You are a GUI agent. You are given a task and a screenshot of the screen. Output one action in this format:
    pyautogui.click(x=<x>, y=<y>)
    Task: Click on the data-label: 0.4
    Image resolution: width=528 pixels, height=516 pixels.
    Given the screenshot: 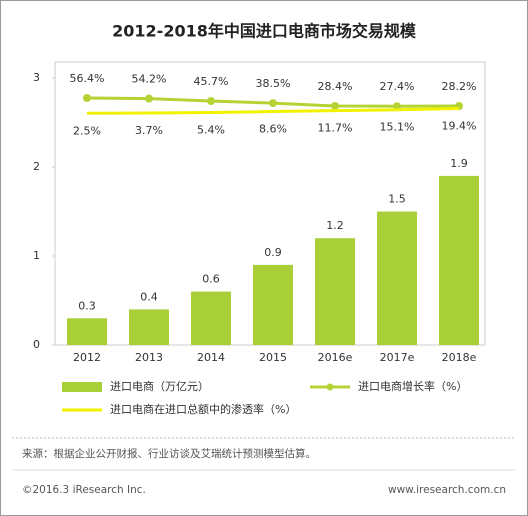 What is the action you would take?
    pyautogui.click(x=149, y=296)
    